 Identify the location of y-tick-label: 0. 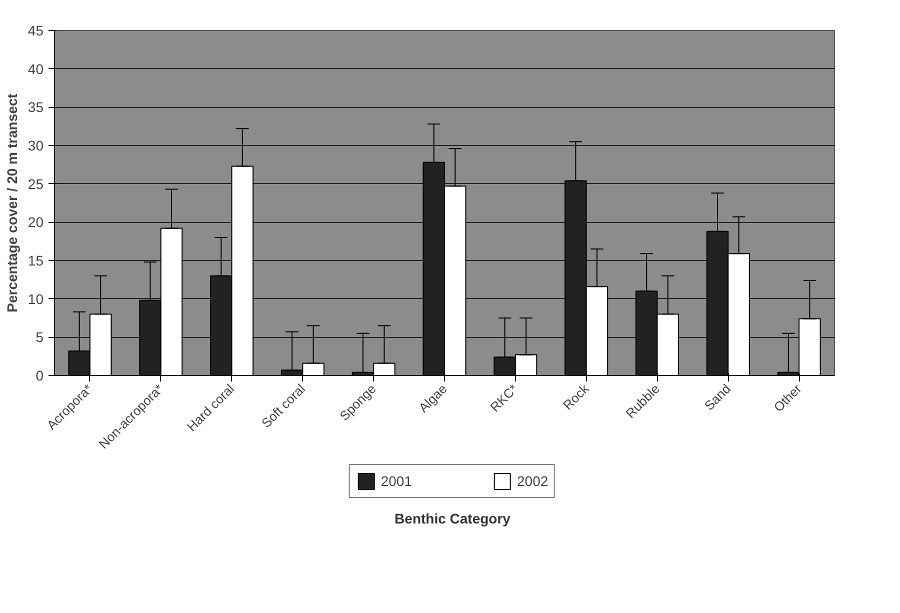
(40, 376).